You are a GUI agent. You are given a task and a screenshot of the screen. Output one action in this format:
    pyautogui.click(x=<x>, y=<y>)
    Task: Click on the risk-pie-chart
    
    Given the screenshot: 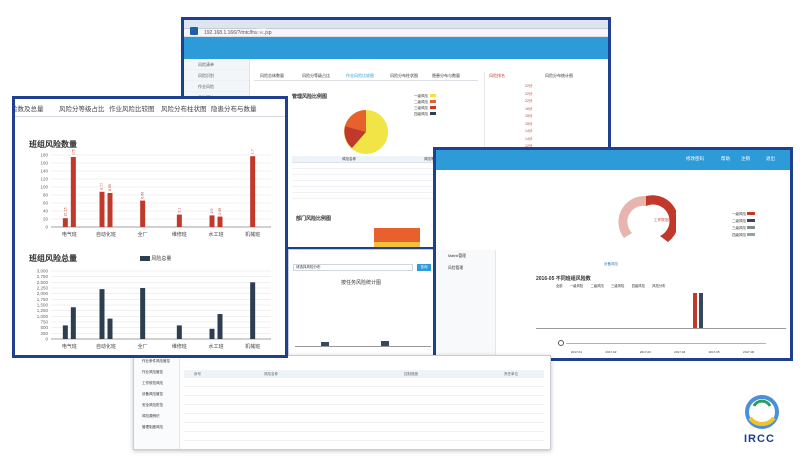 What is the action you would take?
    pyautogui.click(x=366, y=132)
    